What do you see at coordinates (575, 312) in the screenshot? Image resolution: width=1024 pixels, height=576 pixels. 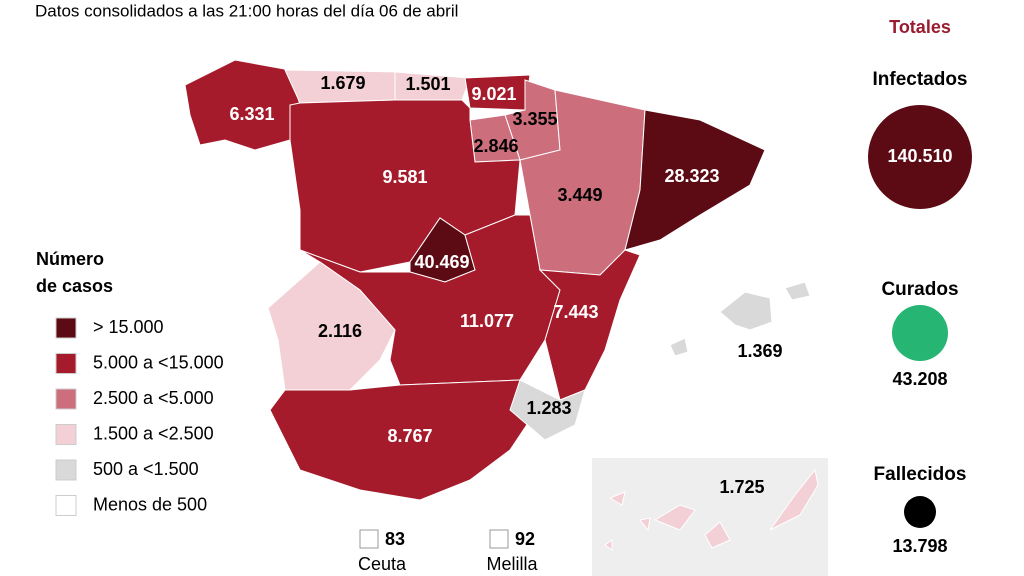 I see `region-value: 7.443` at bounding box center [575, 312].